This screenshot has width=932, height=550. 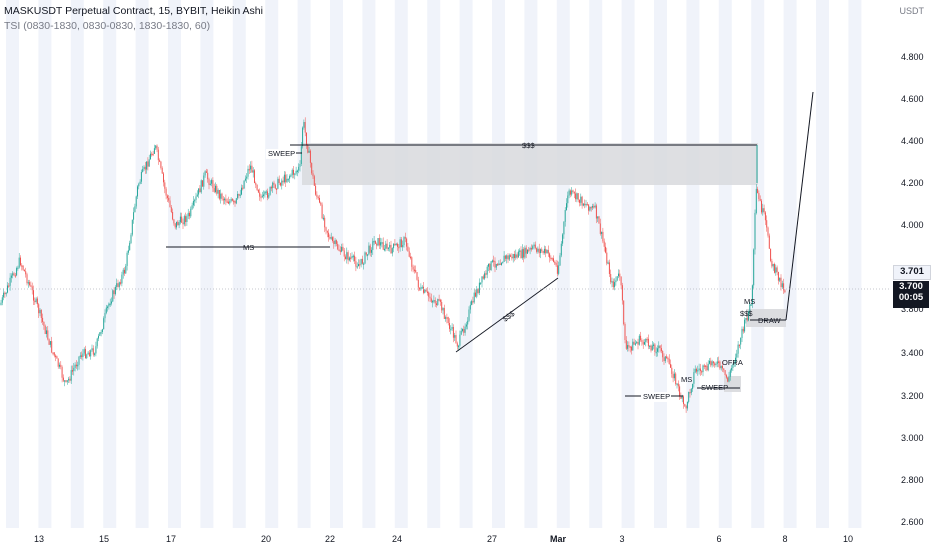 What do you see at coordinates (528, 145) in the screenshot?
I see `sss-label-top: $$$` at bounding box center [528, 145].